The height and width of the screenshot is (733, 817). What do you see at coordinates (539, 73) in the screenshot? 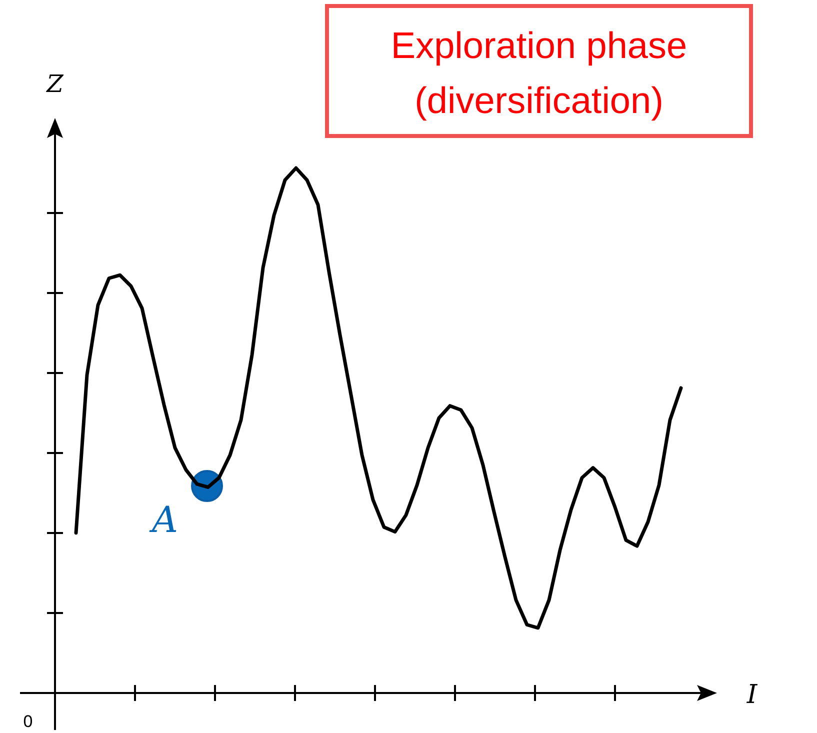
I see `chart-title: Exploration phase (diversification)` at bounding box center [539, 73].